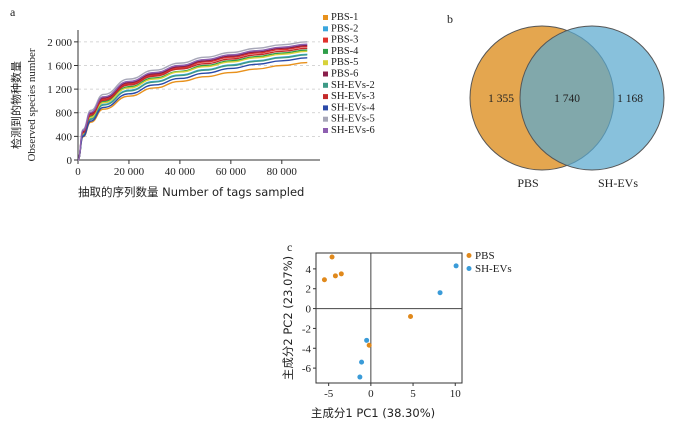  Describe the element at coordinates (70, 161) in the screenshot. I see `a-y-tick-label: 0` at that location.